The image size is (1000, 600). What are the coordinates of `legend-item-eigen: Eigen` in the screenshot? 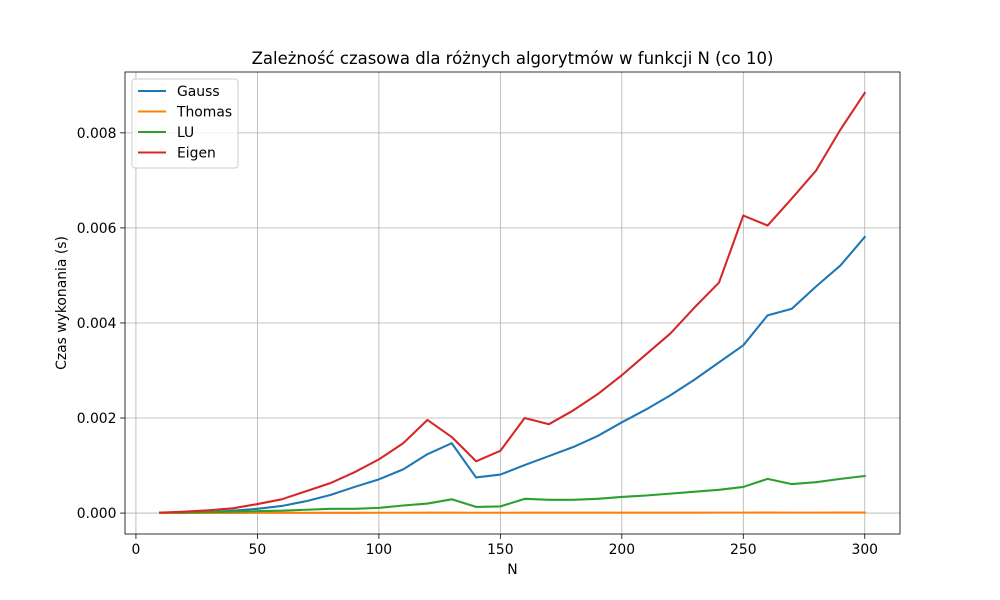 It's located at (177, 154).